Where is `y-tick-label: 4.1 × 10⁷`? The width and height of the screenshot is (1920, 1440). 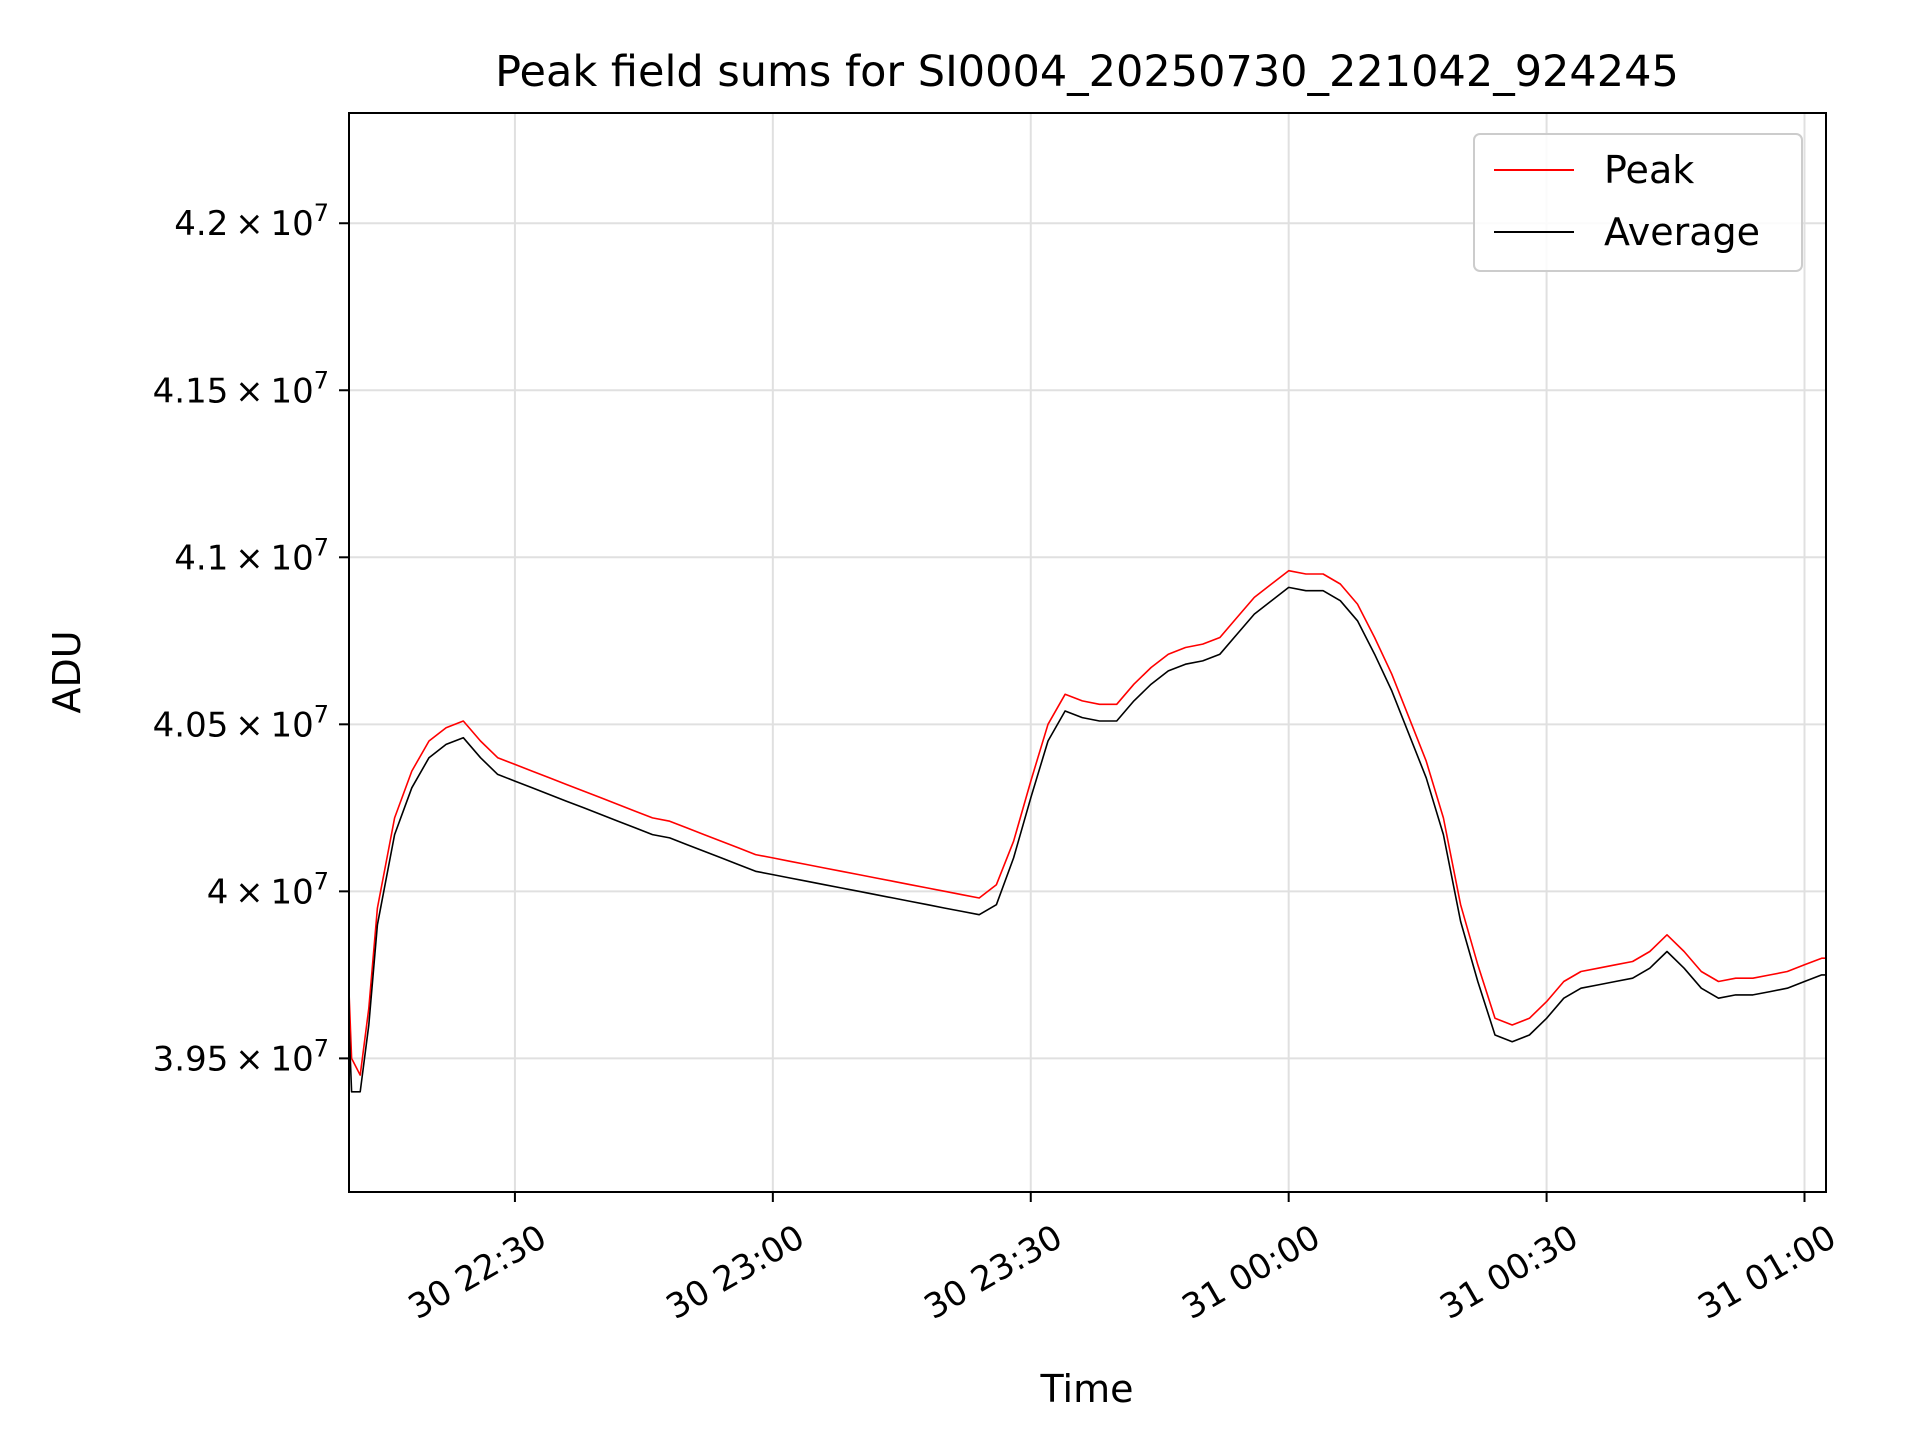
y-tick-label: 4.1 × 10⁷ is located at coordinates (251, 555).